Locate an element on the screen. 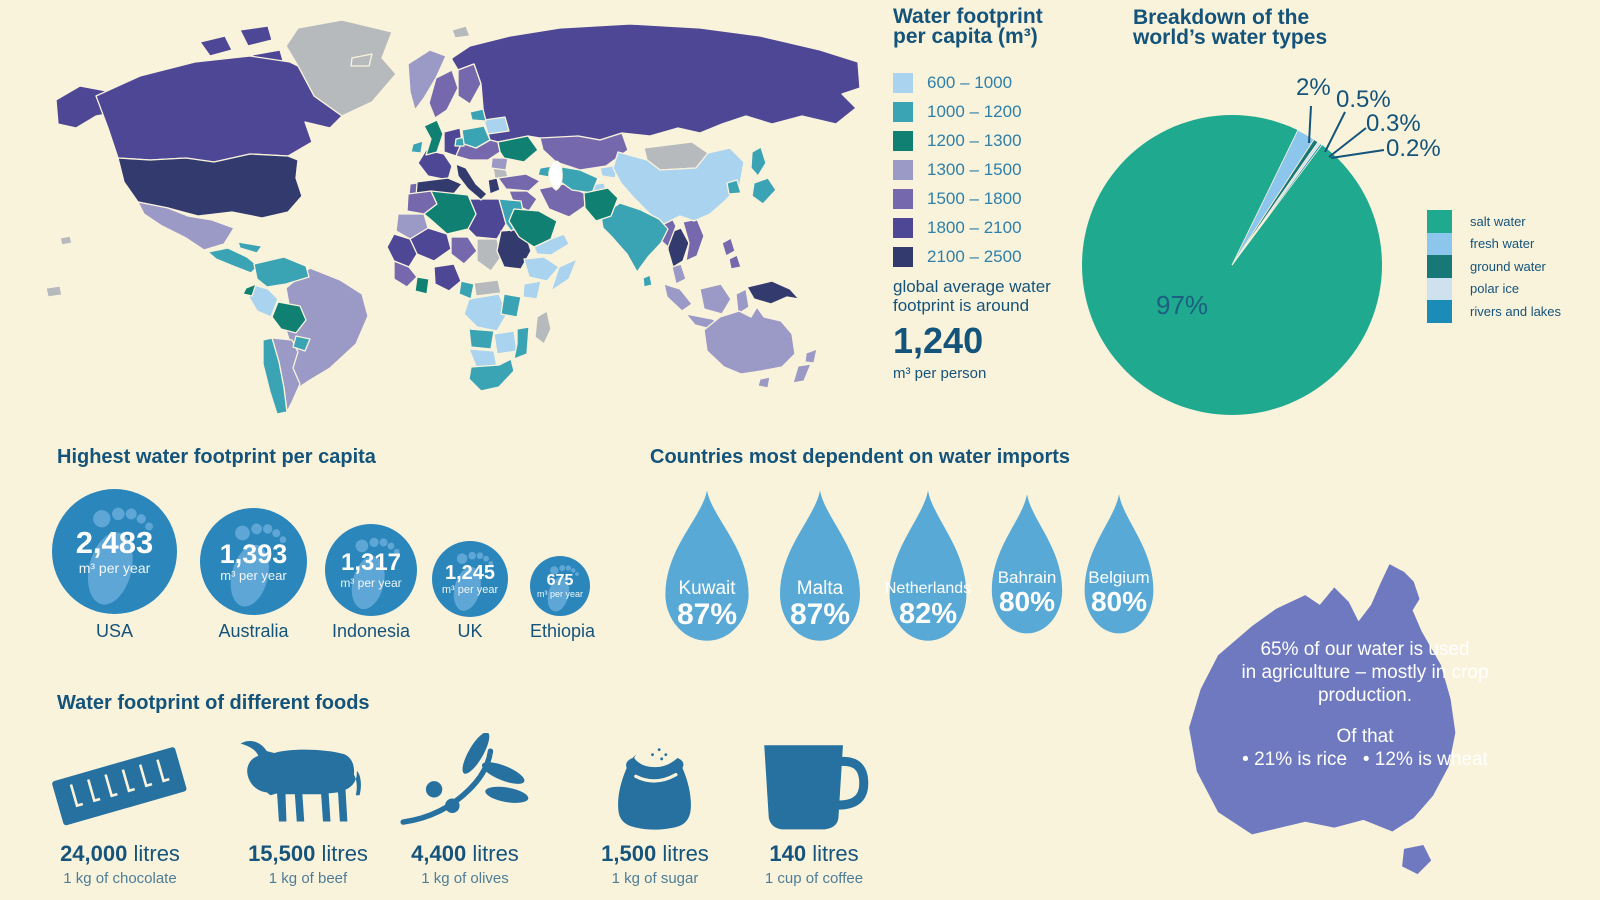 This screenshot has width=1600, height=900. import-drop-kuwait: Kuwait 87% is located at coordinates (707, 569).